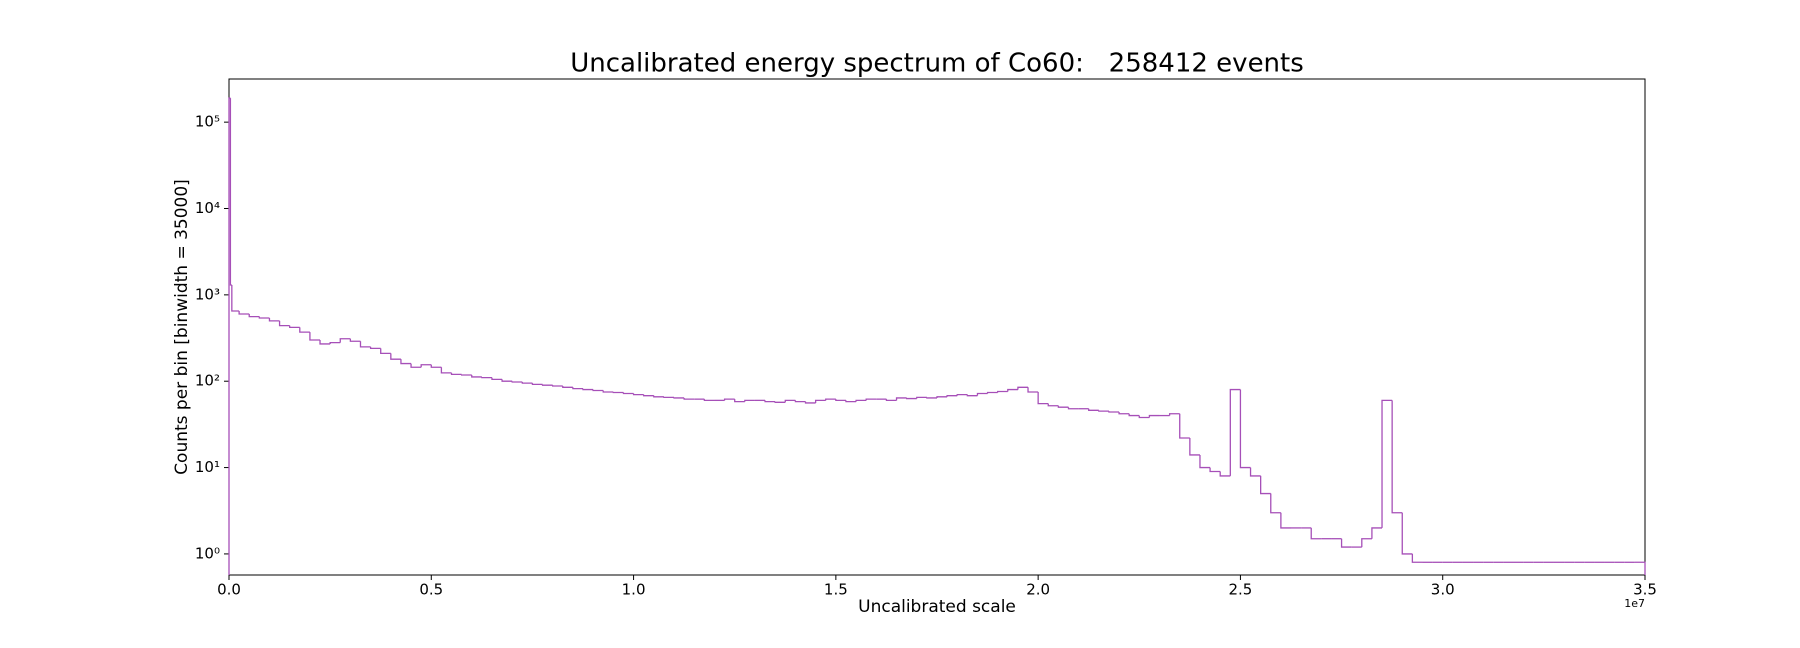  Describe the element at coordinates (431, 590) in the screenshot. I see `x-tick-label: 0.5` at that location.